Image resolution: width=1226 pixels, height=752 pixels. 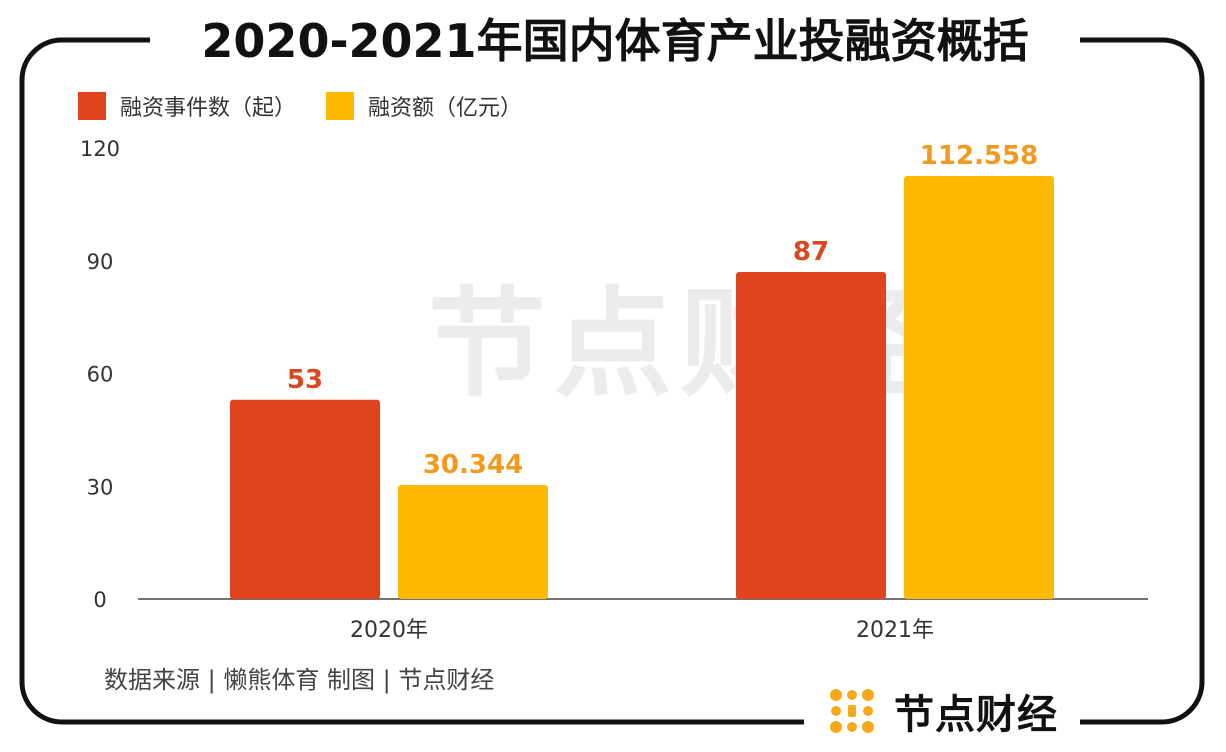 I want to click on legend-item-amount: 融资额（亿元）, so click(x=424, y=106).